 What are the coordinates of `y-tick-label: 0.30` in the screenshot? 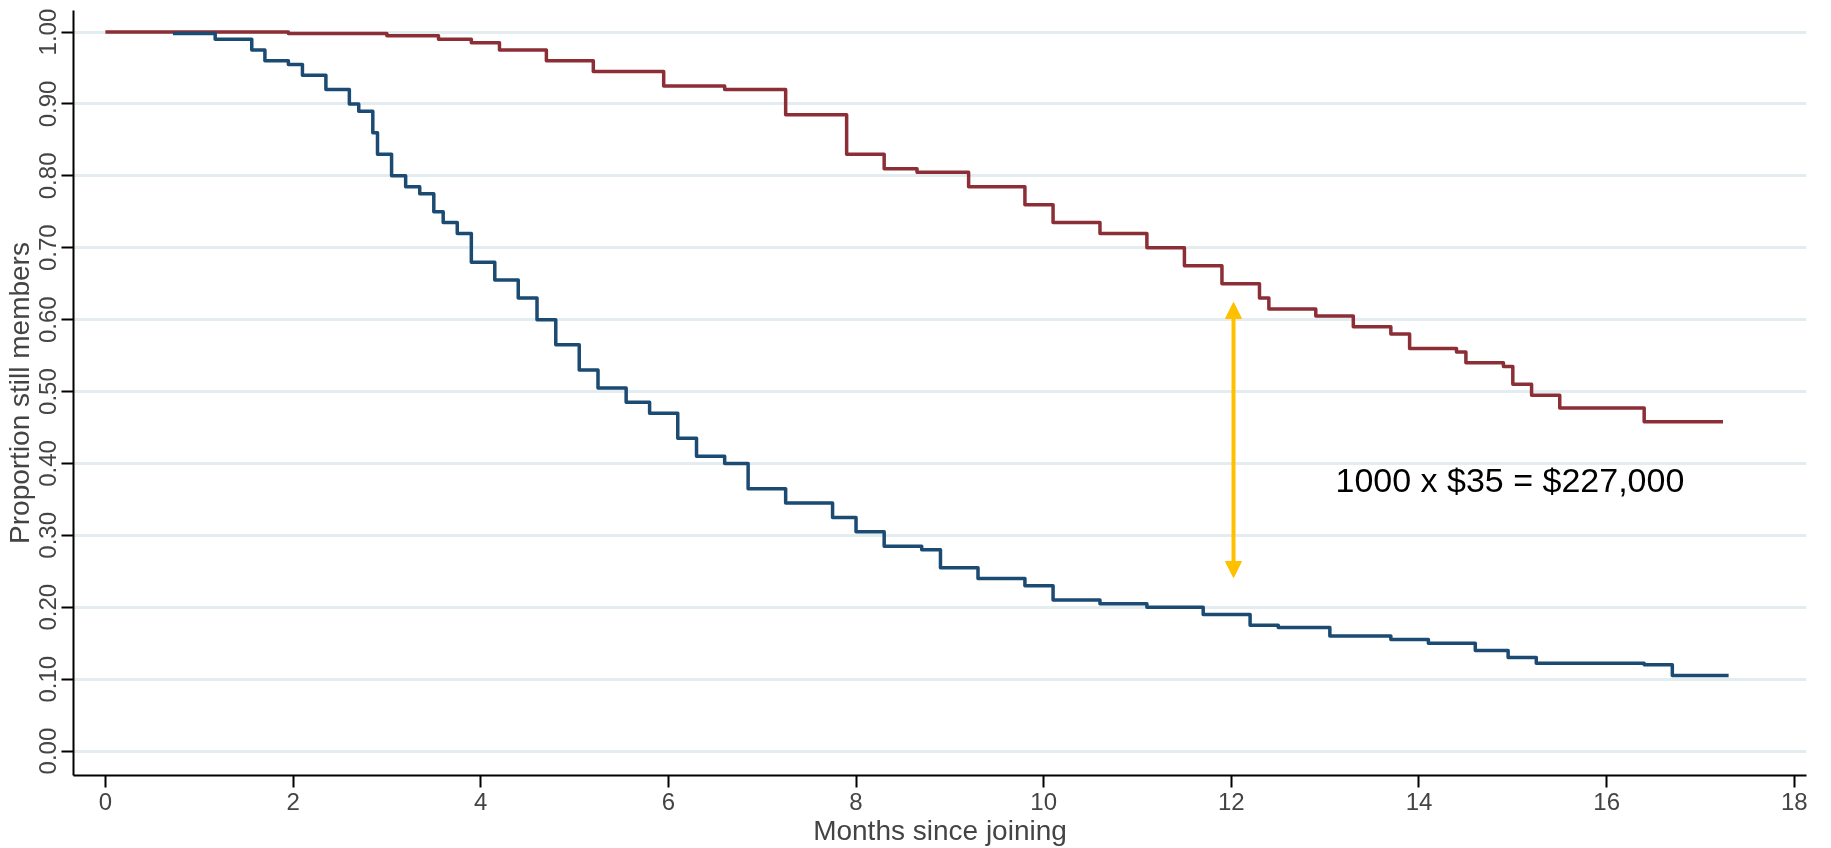 It's located at (48, 535).